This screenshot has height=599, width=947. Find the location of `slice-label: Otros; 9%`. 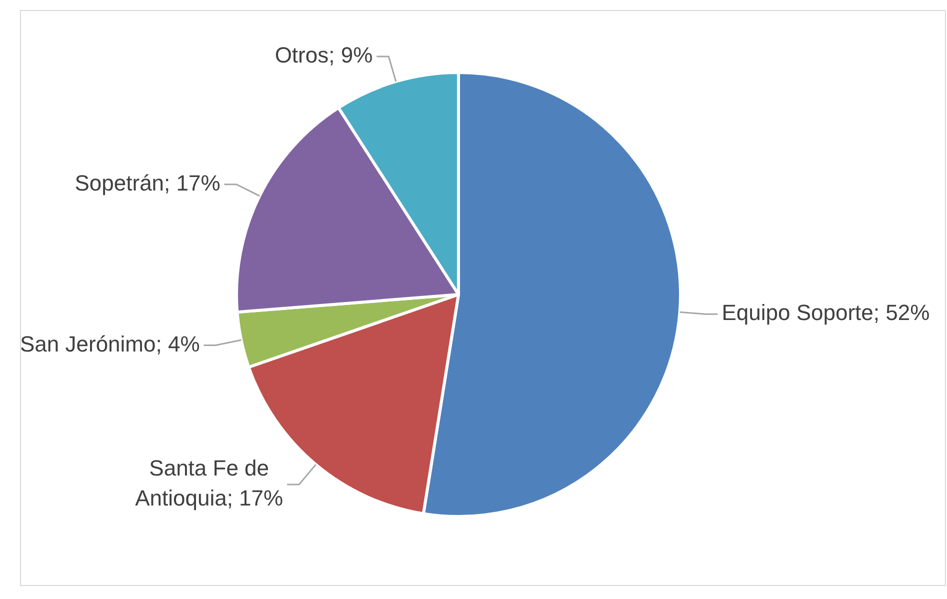

slice-label: Otros; 9% is located at coordinates (323, 55).